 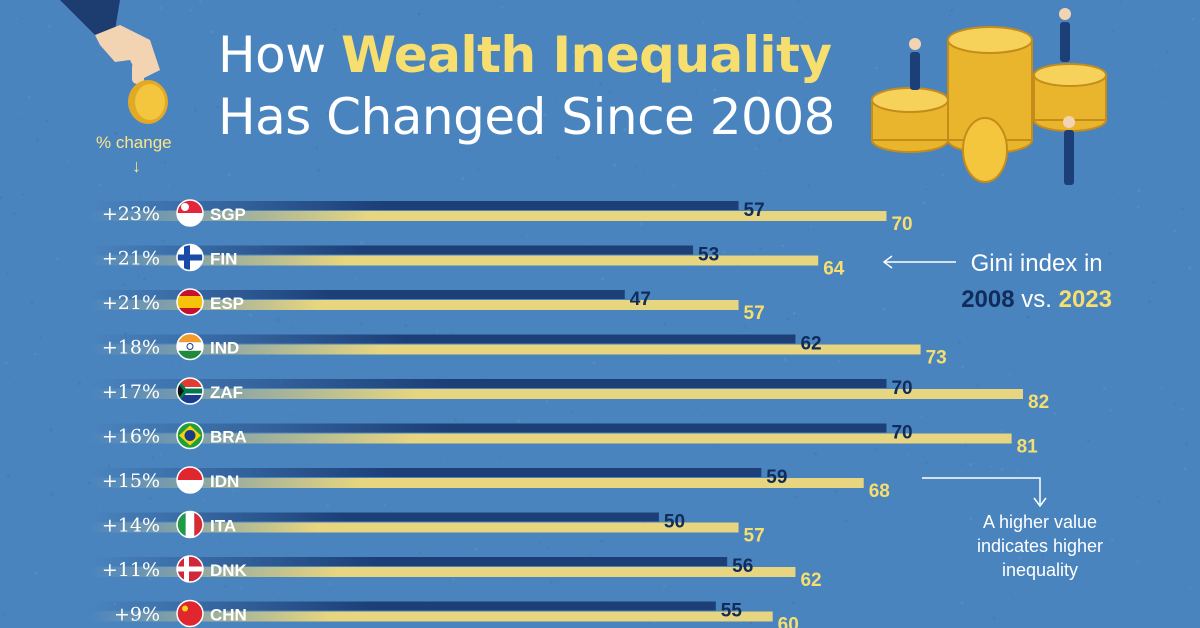 What do you see at coordinates (708, 255) in the screenshot?
I see `value-label-2008: 53` at bounding box center [708, 255].